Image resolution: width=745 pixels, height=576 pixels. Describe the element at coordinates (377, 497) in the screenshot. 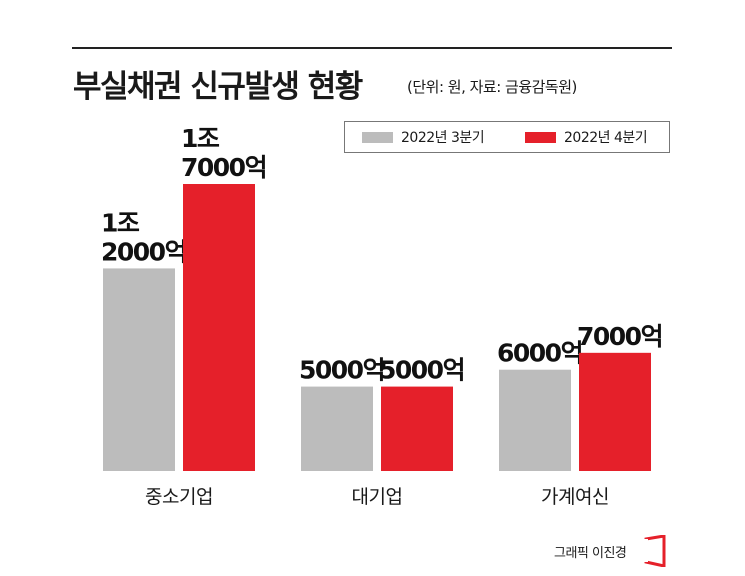

I see `category-label-1: 대기업` at that location.